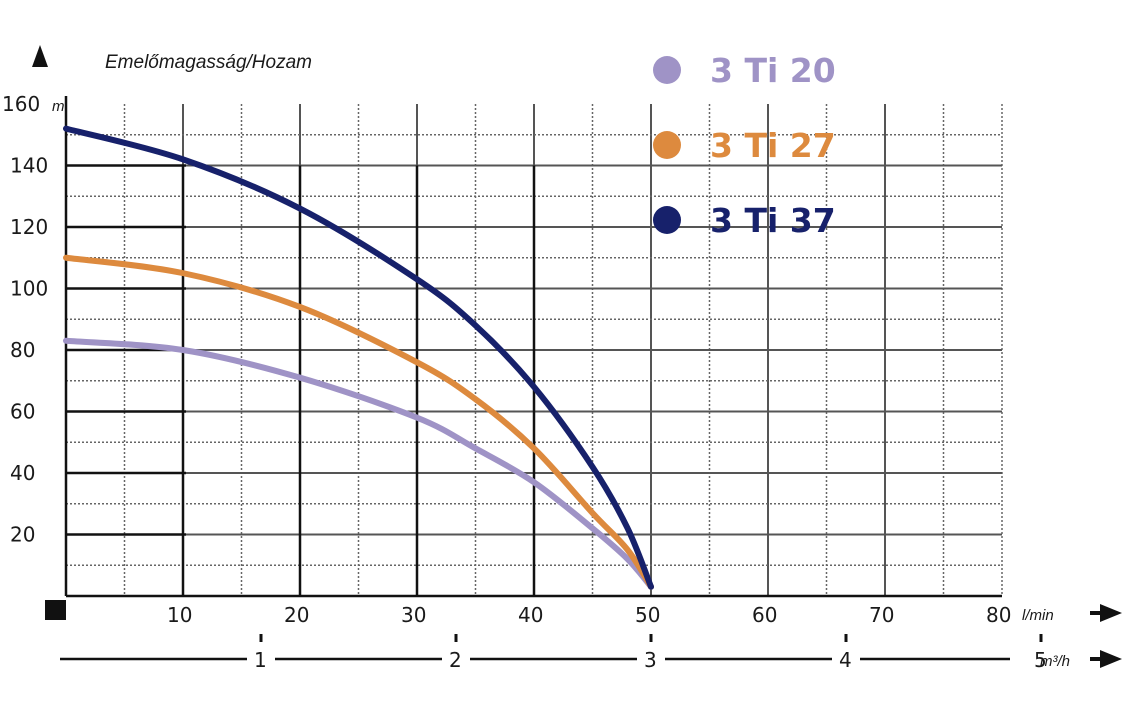 Image resolution: width=1125 pixels, height=704 pixels. What do you see at coordinates (773, 145) in the screenshot?
I see `legend-label: 3 Ti 27` at bounding box center [773, 145].